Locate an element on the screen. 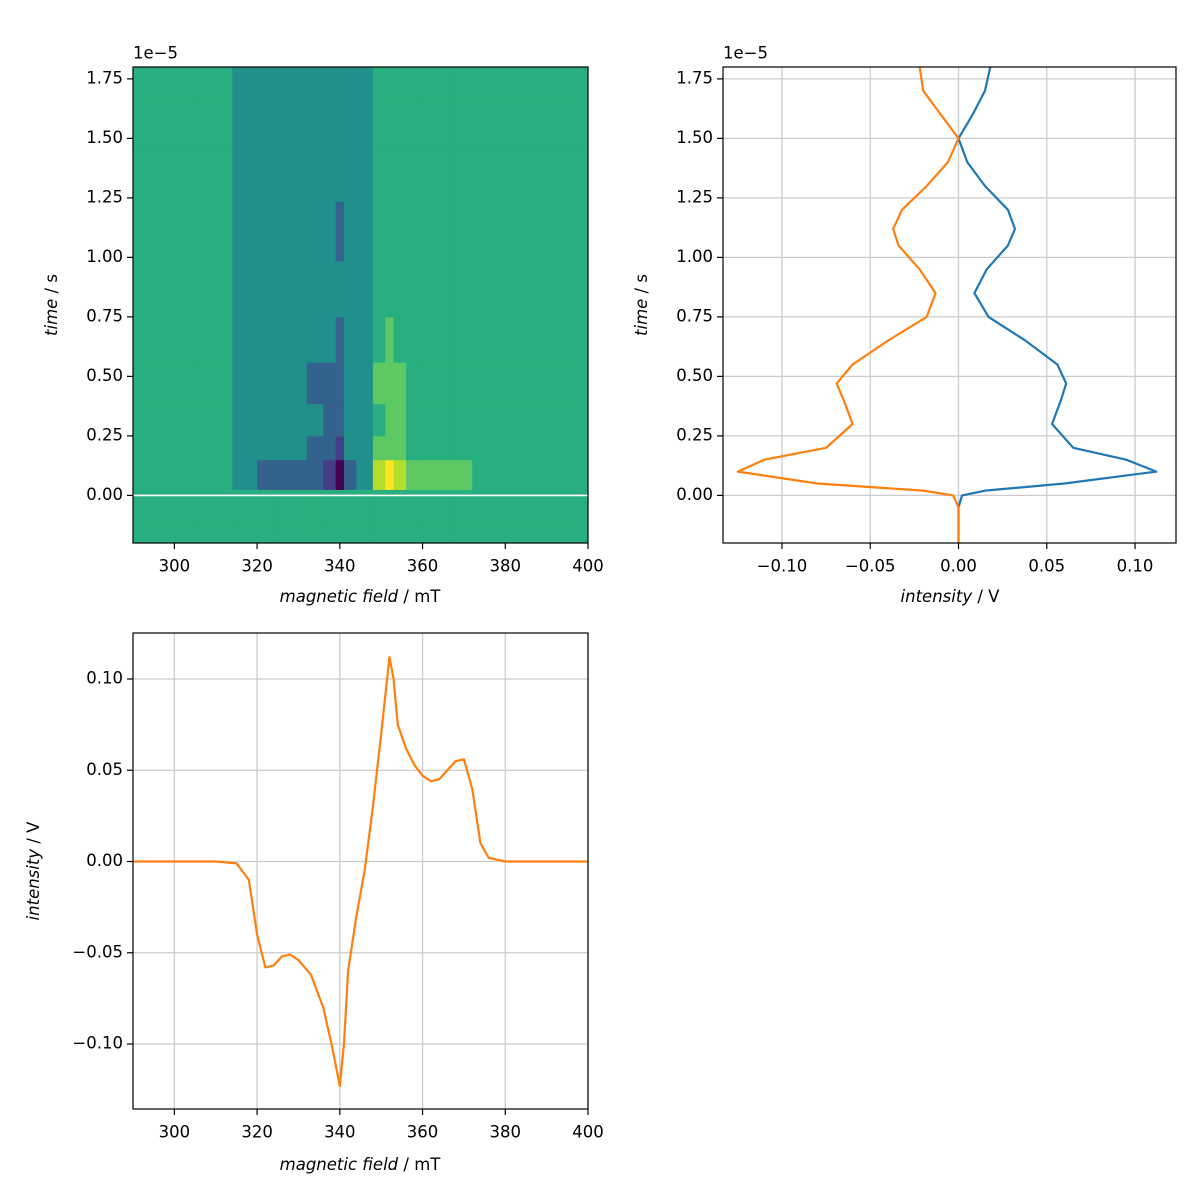 The width and height of the screenshot is (1200, 1200). y-tick-label: 0.75 is located at coordinates (104, 315).